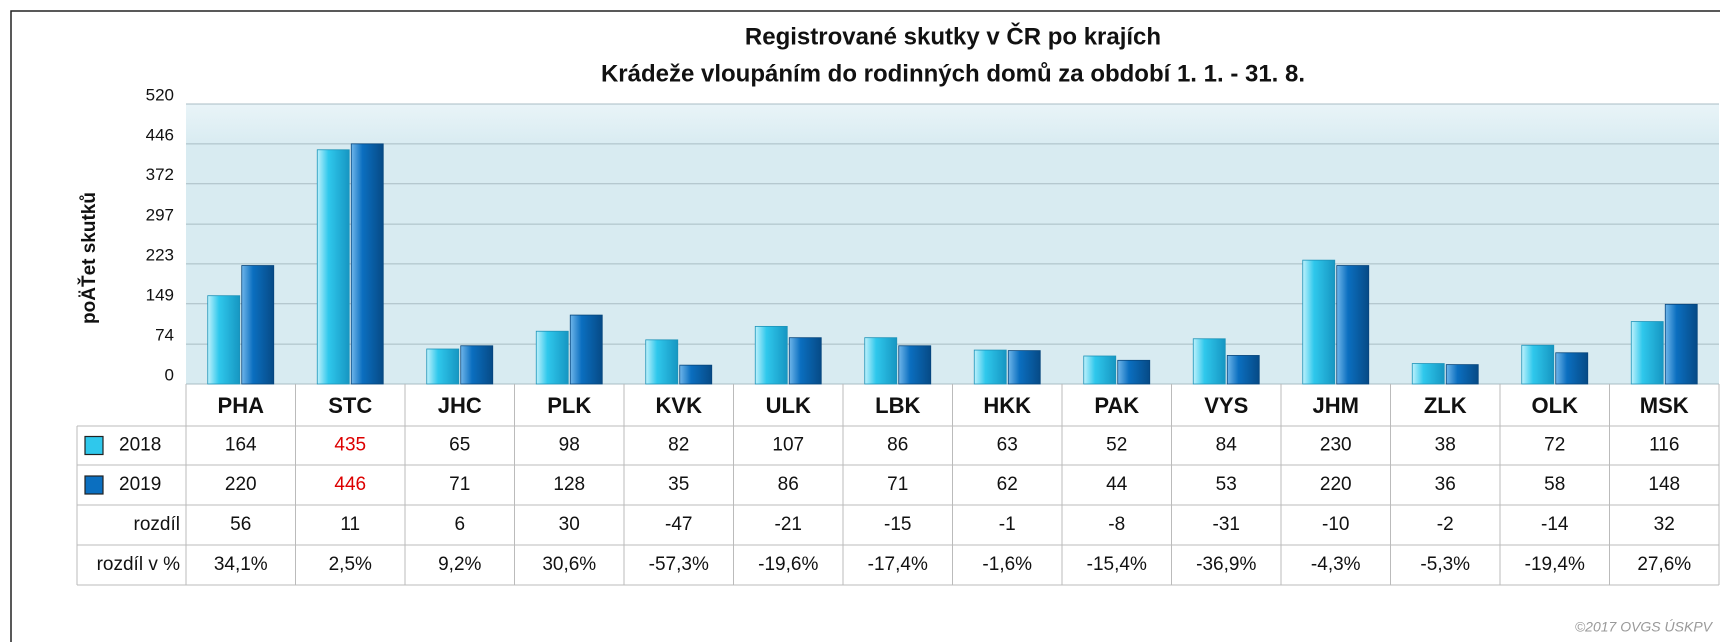 This screenshot has height=642, width=1720. I want to click on table-cell: 30, so click(569, 524).